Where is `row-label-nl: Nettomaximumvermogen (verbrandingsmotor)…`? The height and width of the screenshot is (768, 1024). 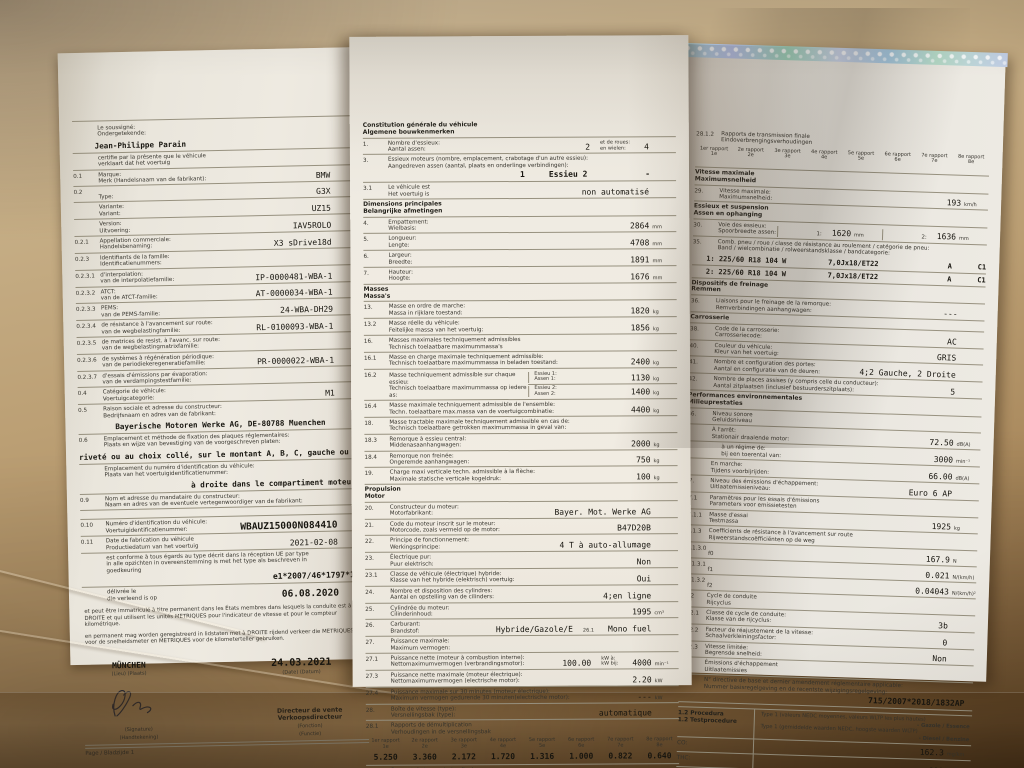
row-label-nl: Nettomaximumvermogen (verbrandingsmotor)… is located at coordinates (457, 665).